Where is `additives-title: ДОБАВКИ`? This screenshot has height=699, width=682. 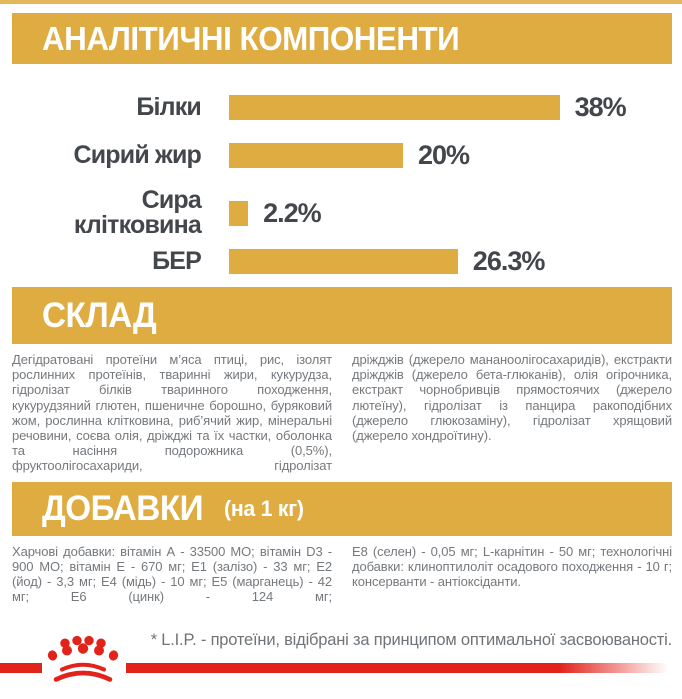
additives-title: ДОБАВКИ is located at coordinates (123, 508).